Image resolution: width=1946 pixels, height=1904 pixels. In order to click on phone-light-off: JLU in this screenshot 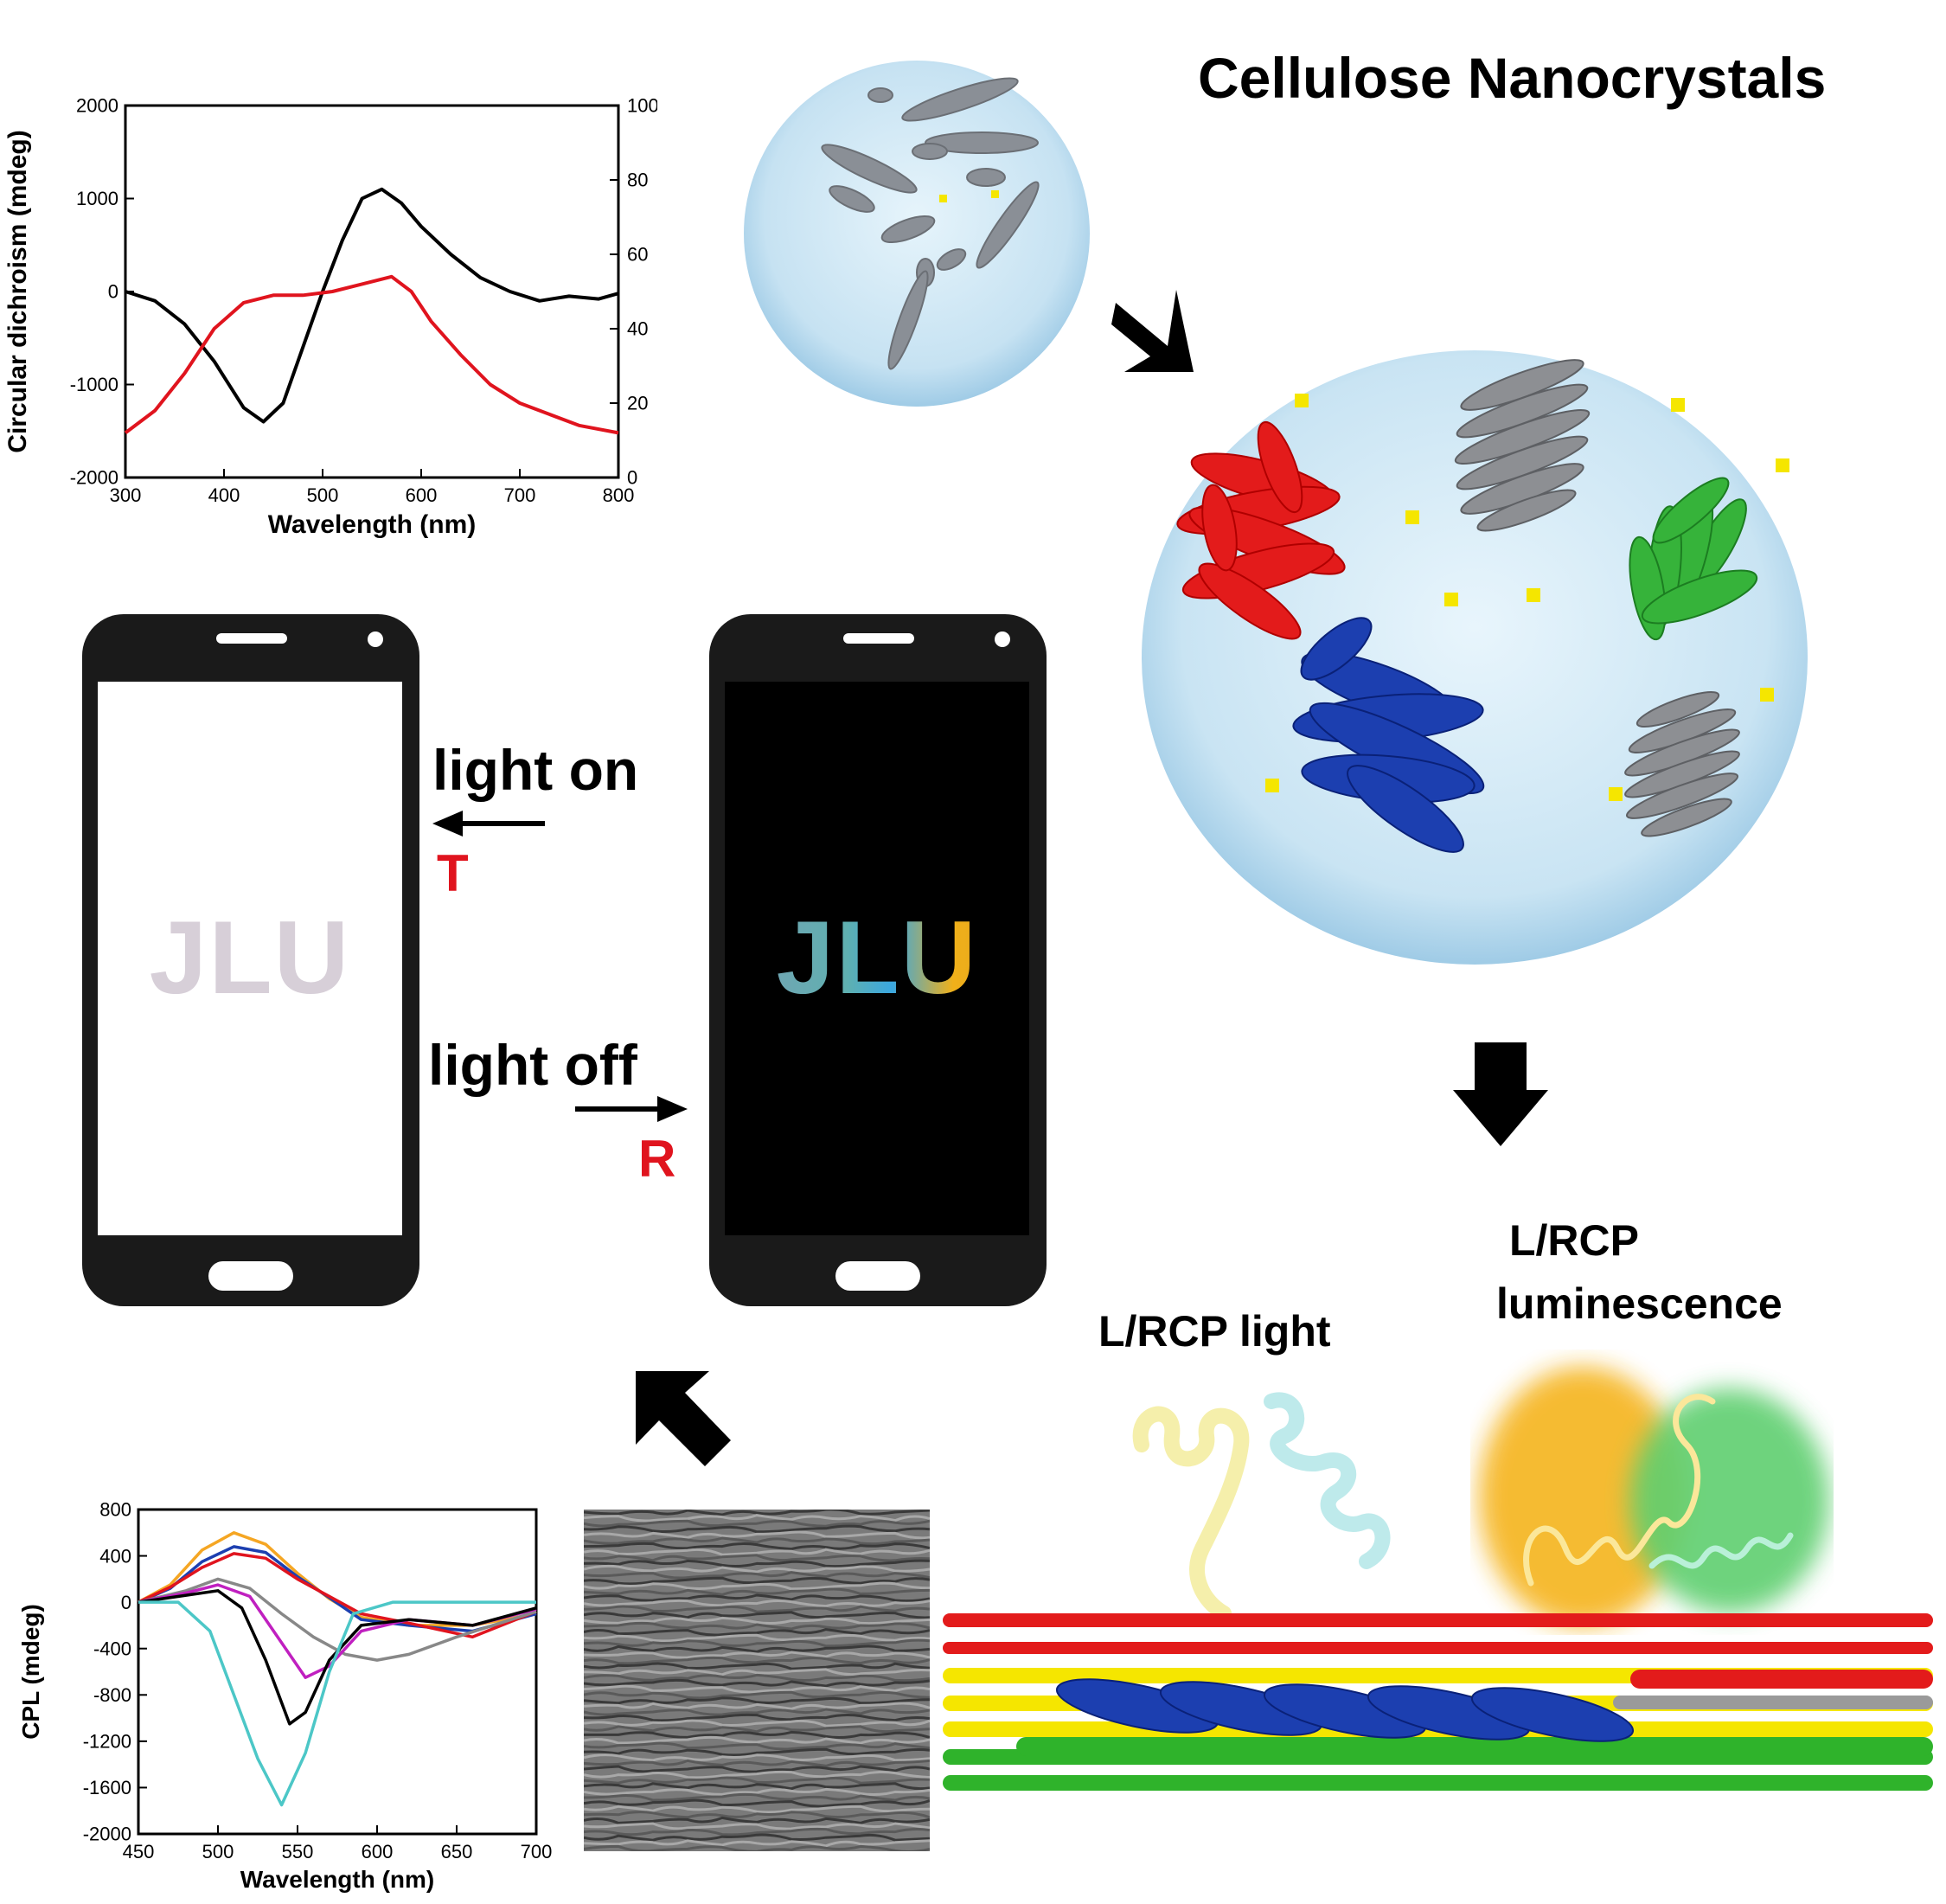, I will do `click(878, 960)`.